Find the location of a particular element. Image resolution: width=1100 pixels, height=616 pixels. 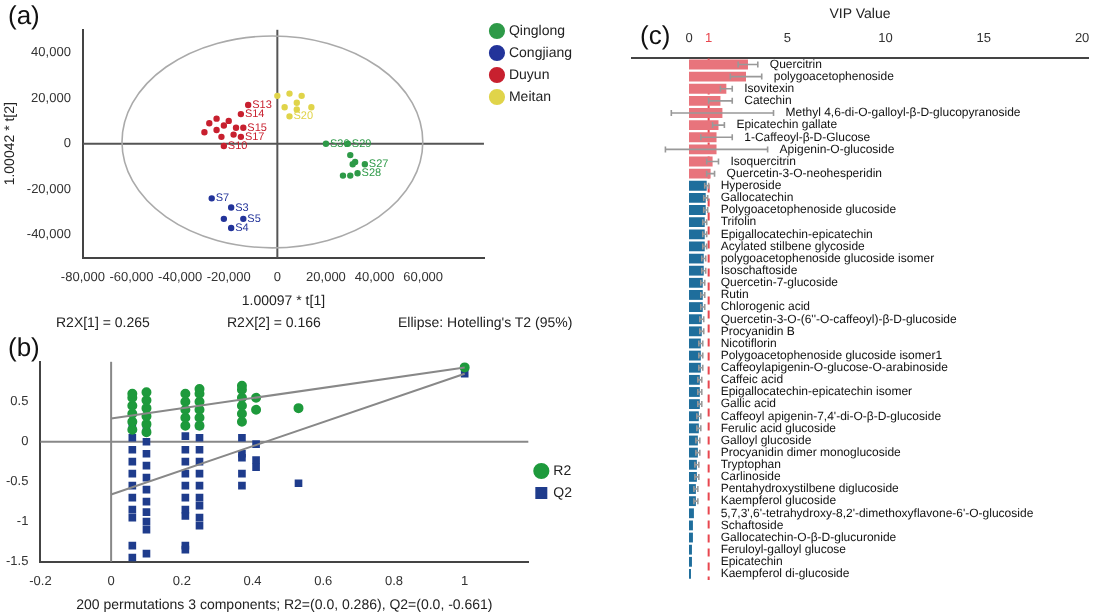

chart-title: (c) is located at coordinates (655, 35).